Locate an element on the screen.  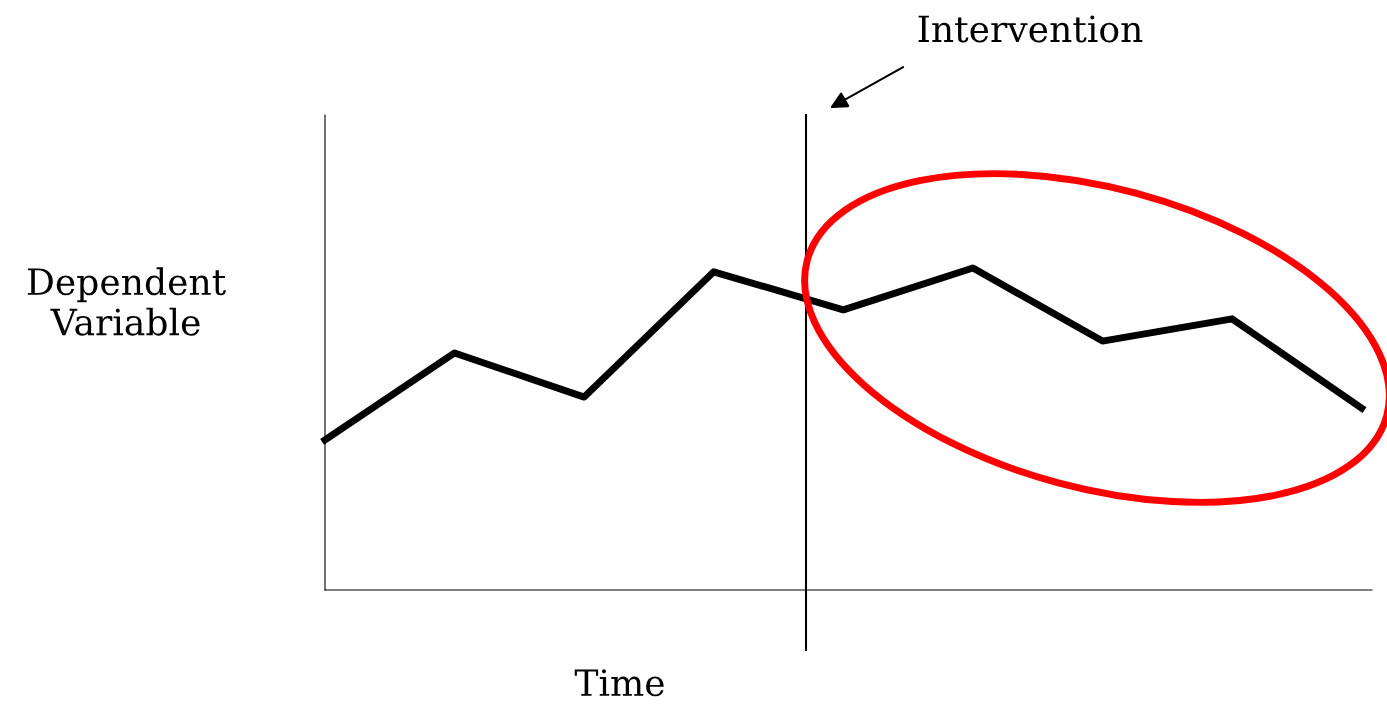
y-axis-title: Dependent Variable is located at coordinates (126, 301).